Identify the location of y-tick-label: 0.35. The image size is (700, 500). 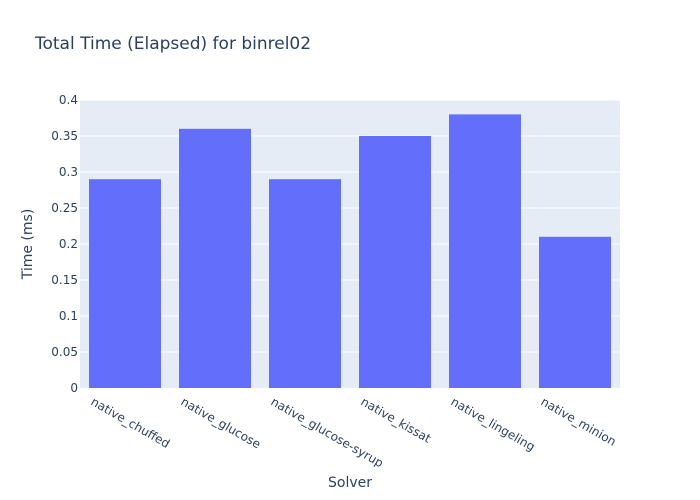
(64, 136).